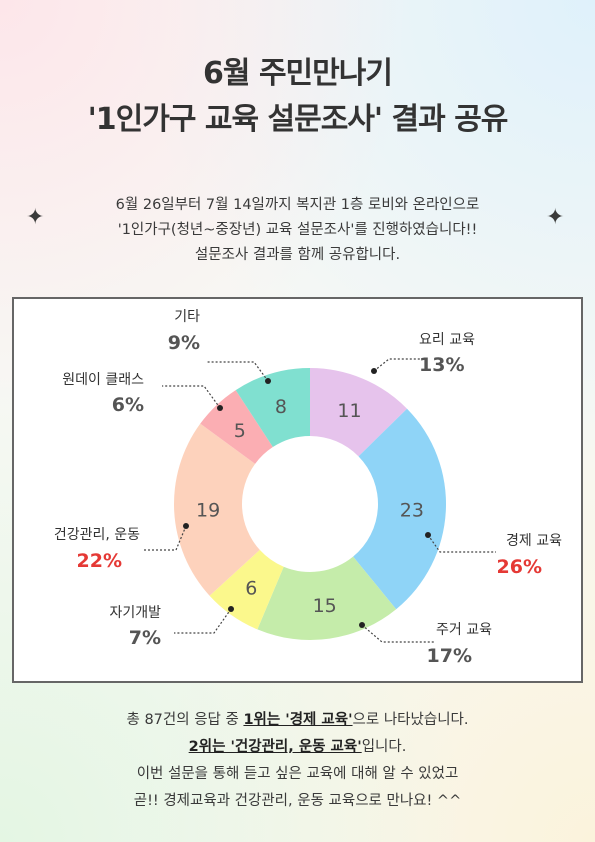 This screenshot has width=595, height=842. I want to click on slice-value-label: 5, so click(240, 431).